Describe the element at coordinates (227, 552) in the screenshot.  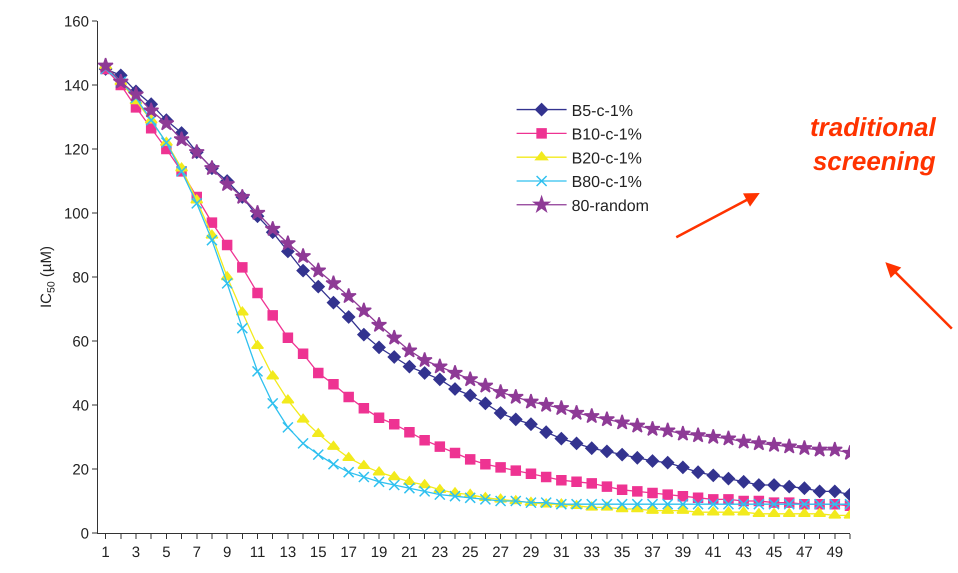
I see `x-tick-label: 9` at that location.